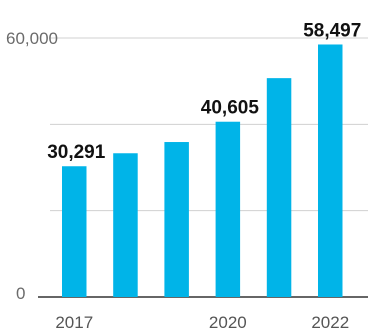 The image size is (385, 330). What do you see at coordinates (279, 188) in the screenshot?
I see `bar-2021` at bounding box center [279, 188].